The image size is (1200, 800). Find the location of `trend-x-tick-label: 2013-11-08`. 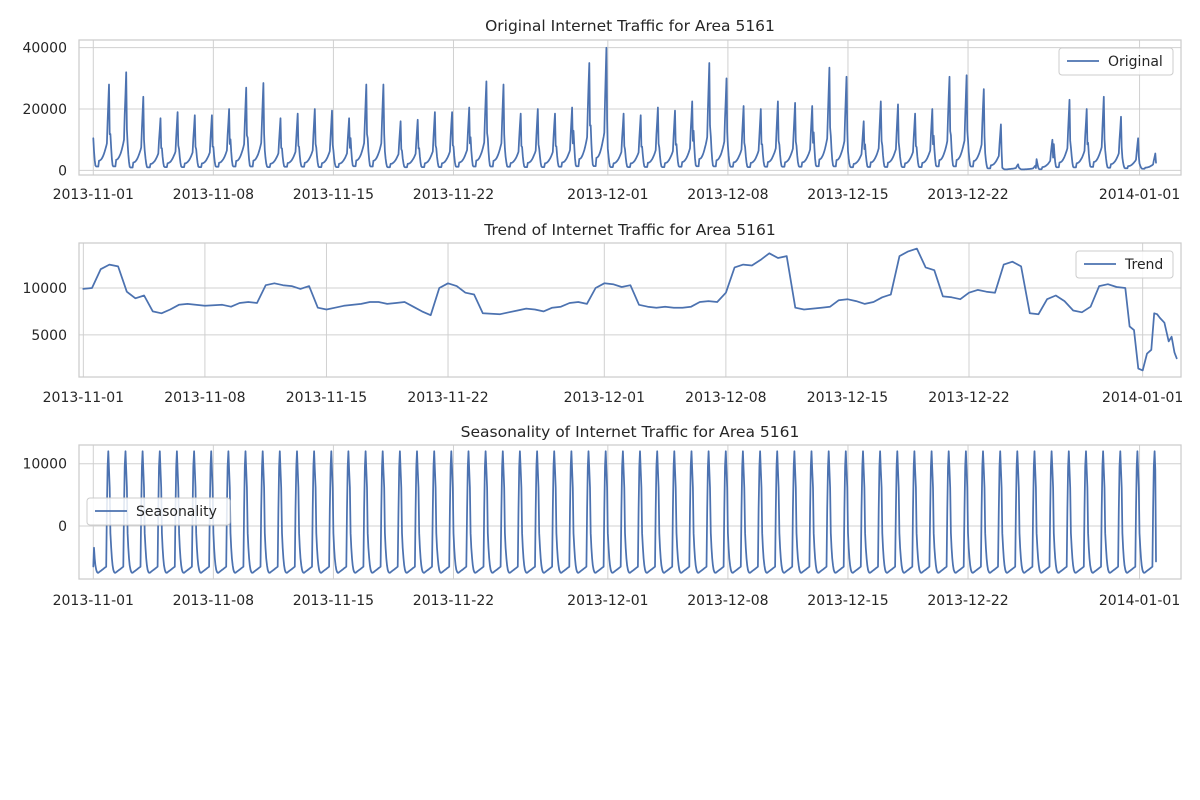

trend-x-tick-label: 2013-11-08 is located at coordinates (204, 398).